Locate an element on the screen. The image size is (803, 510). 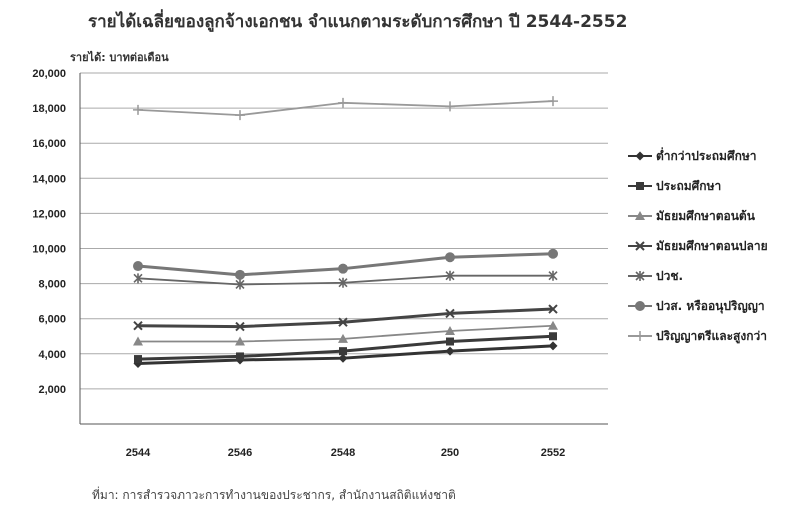
y-tick-label: 16,000 is located at coordinates (49, 144).